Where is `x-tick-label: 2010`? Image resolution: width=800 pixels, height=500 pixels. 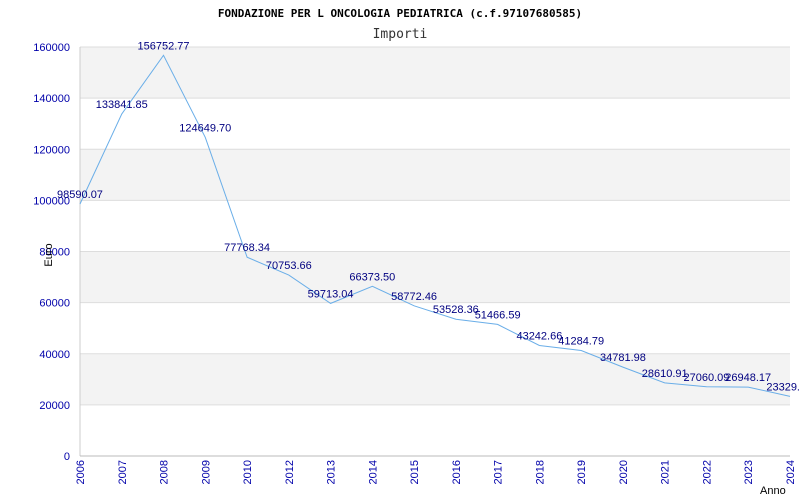 x-tick-label: 2010 is located at coordinates (248, 472).